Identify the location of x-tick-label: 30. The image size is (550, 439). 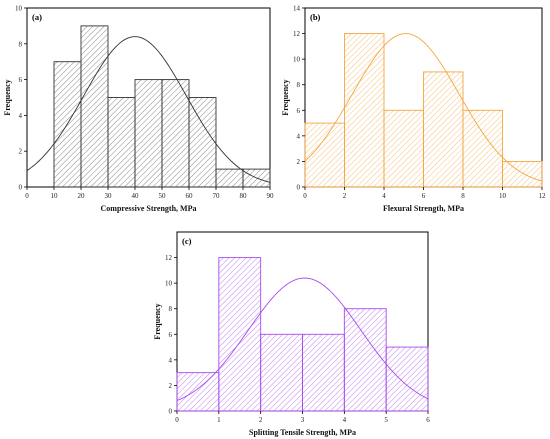
(109, 196).